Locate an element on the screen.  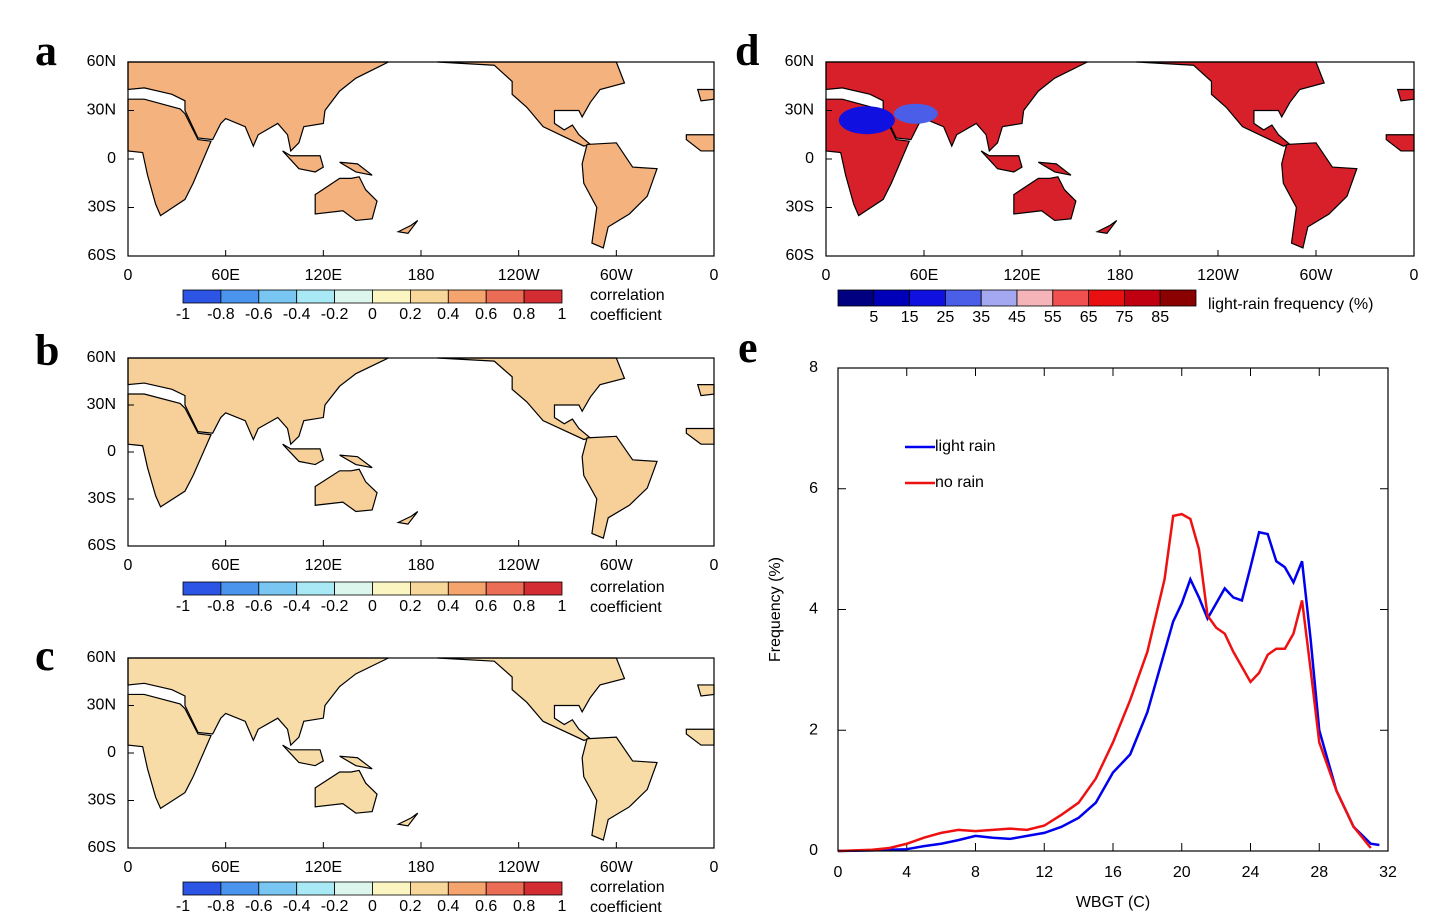
colorbar-tick-label: 35 is located at coordinates (981, 317).